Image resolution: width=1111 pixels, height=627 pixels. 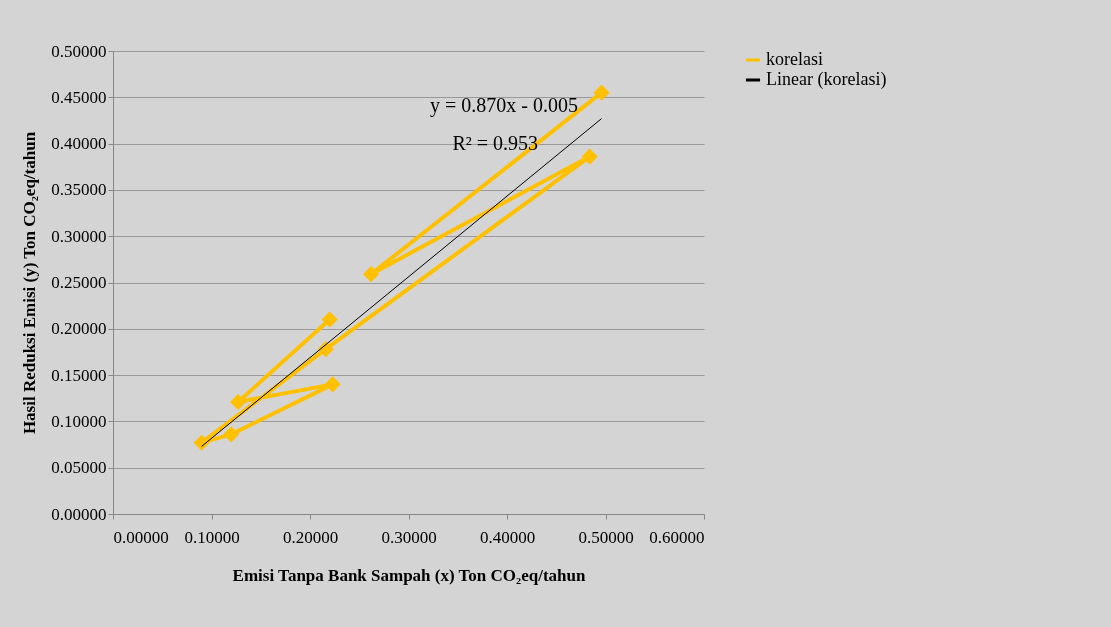 What do you see at coordinates (79, 144) in the screenshot?
I see `y-tick-label: 0.40000` at bounding box center [79, 144].